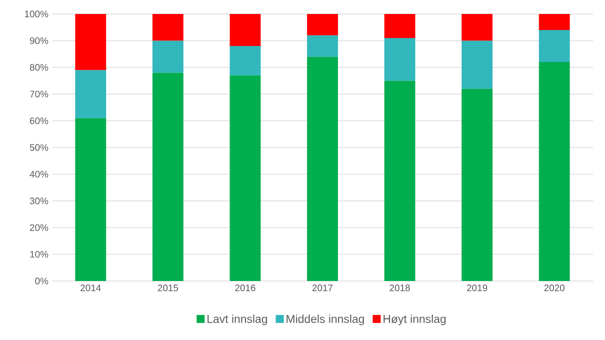 This screenshot has width=605, height=340. I want to click on x-tick-label: 2014, so click(90, 288).